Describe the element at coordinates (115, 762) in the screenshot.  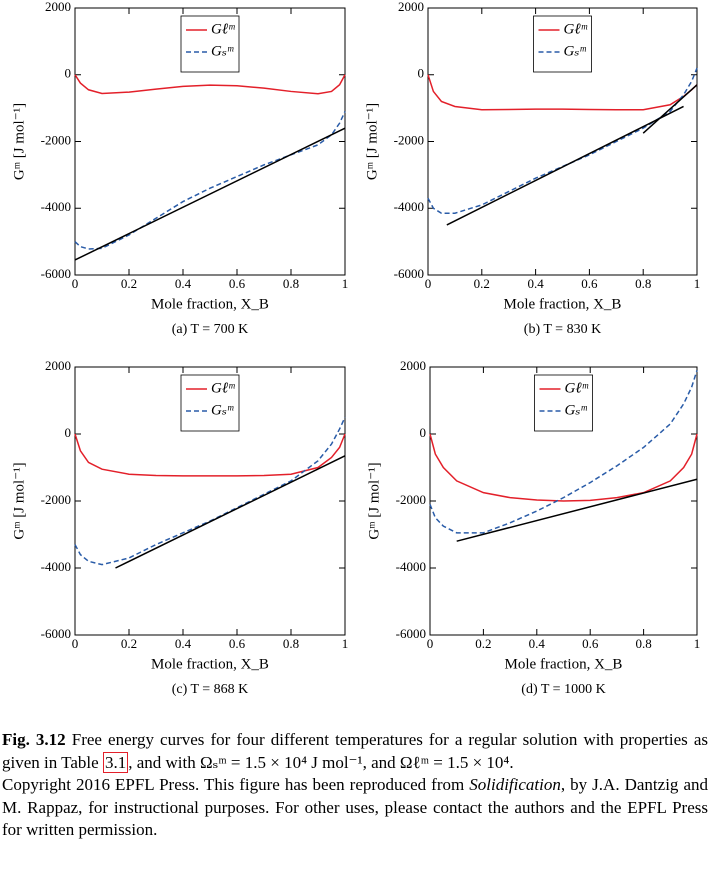
I see `table-link: 3.1` at that location.